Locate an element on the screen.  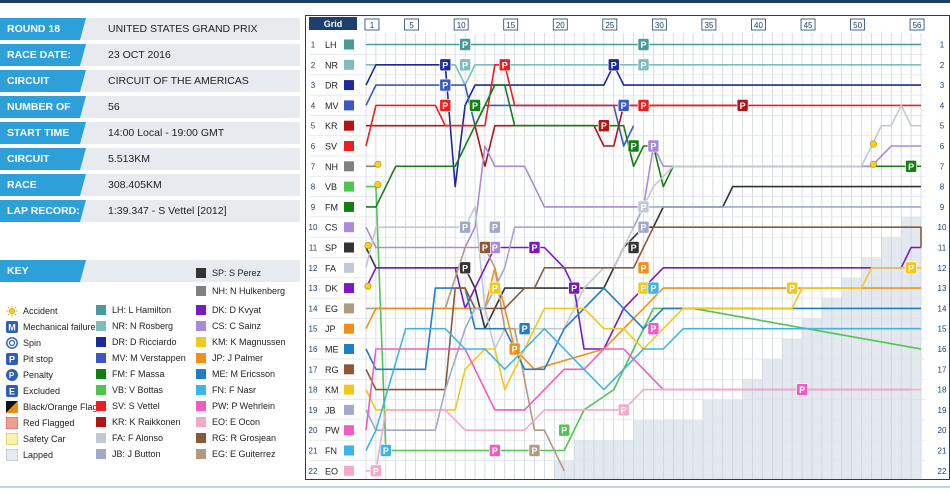
lap-tick-label: 30 is located at coordinates (659, 25).